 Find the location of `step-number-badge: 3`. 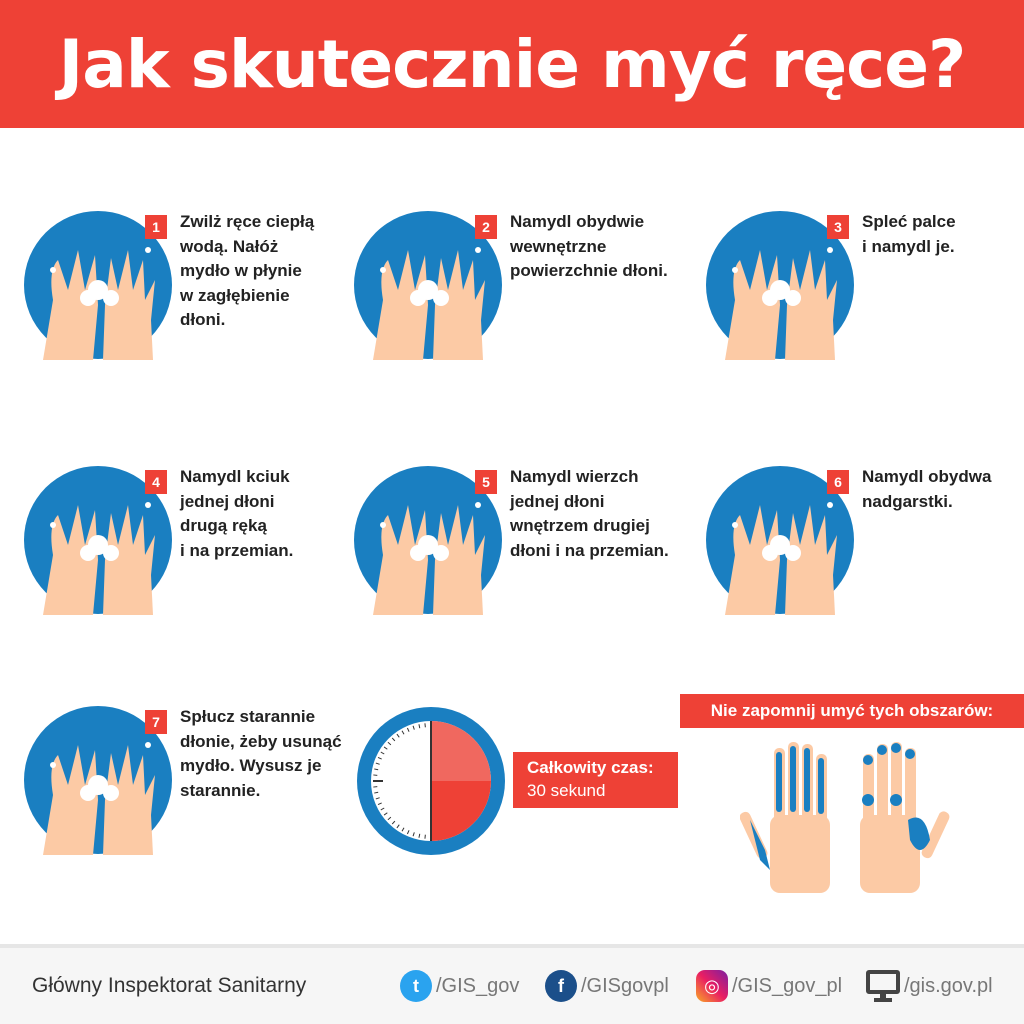

step-number-badge: 3 is located at coordinates (838, 227).